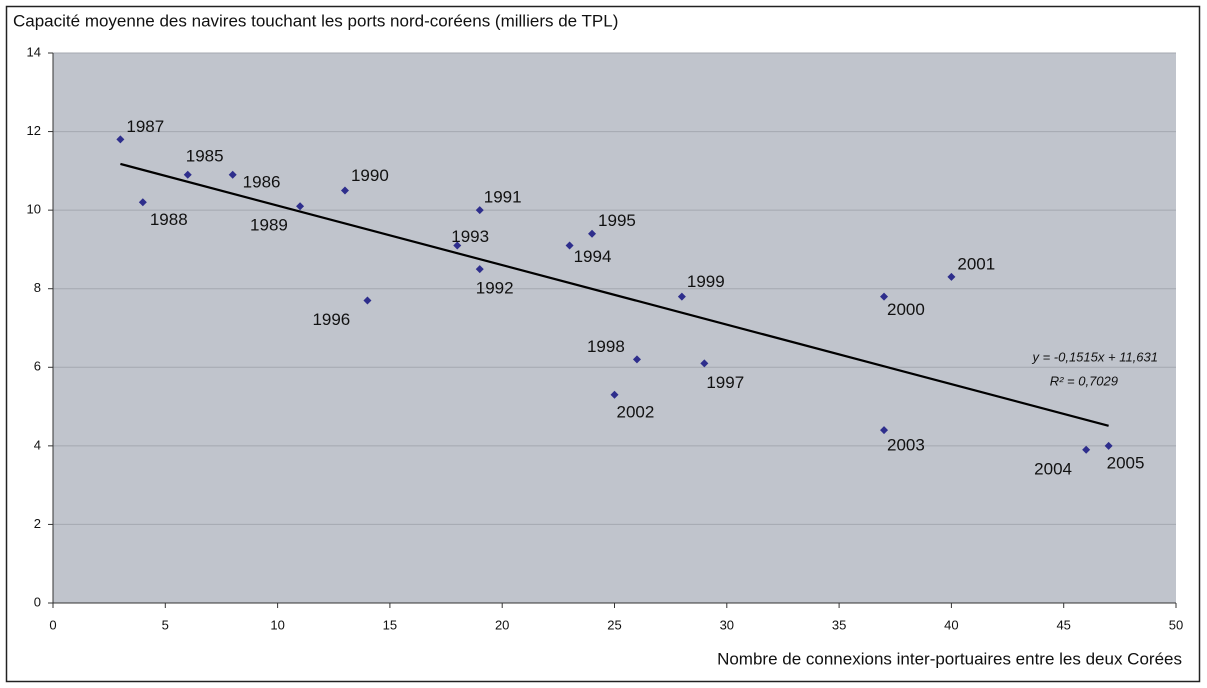 The width and height of the screenshot is (1207, 688). Describe the element at coordinates (1094, 356) in the screenshot. I see `trend-equation: y = -0,1515x + 11,631` at that location.